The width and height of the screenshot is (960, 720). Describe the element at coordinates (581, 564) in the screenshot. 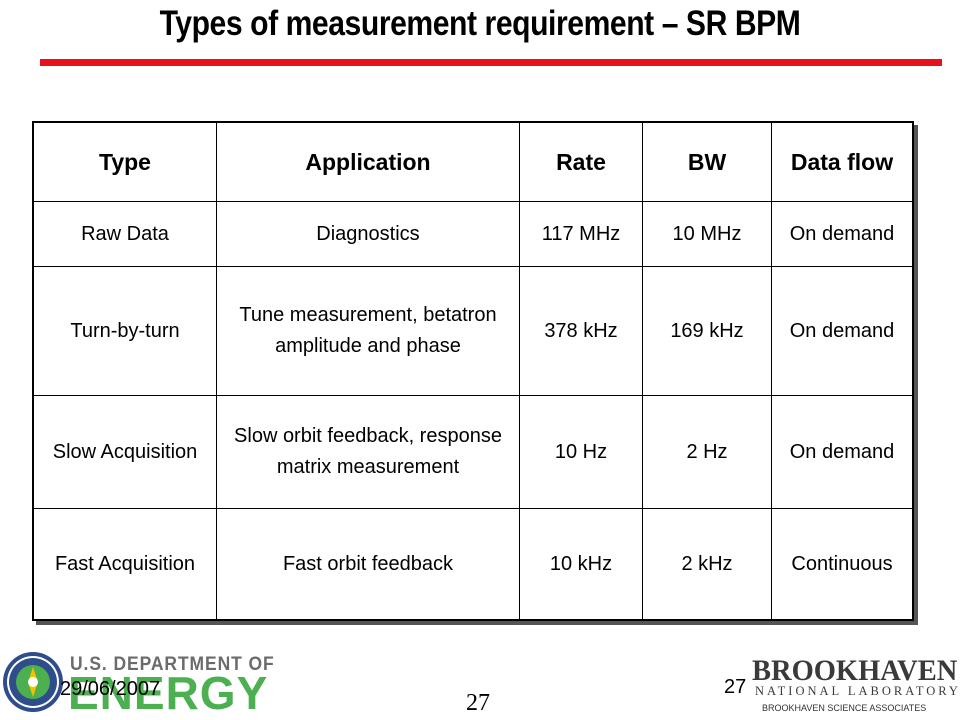

I see `cell-rate: 10 kHz` at that location.